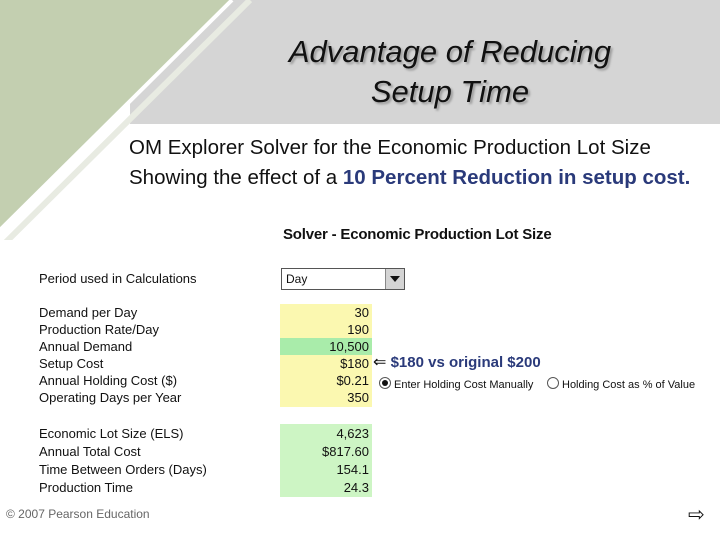  I want to click on next-slide-arrow-icon: ⇨, so click(696, 515).